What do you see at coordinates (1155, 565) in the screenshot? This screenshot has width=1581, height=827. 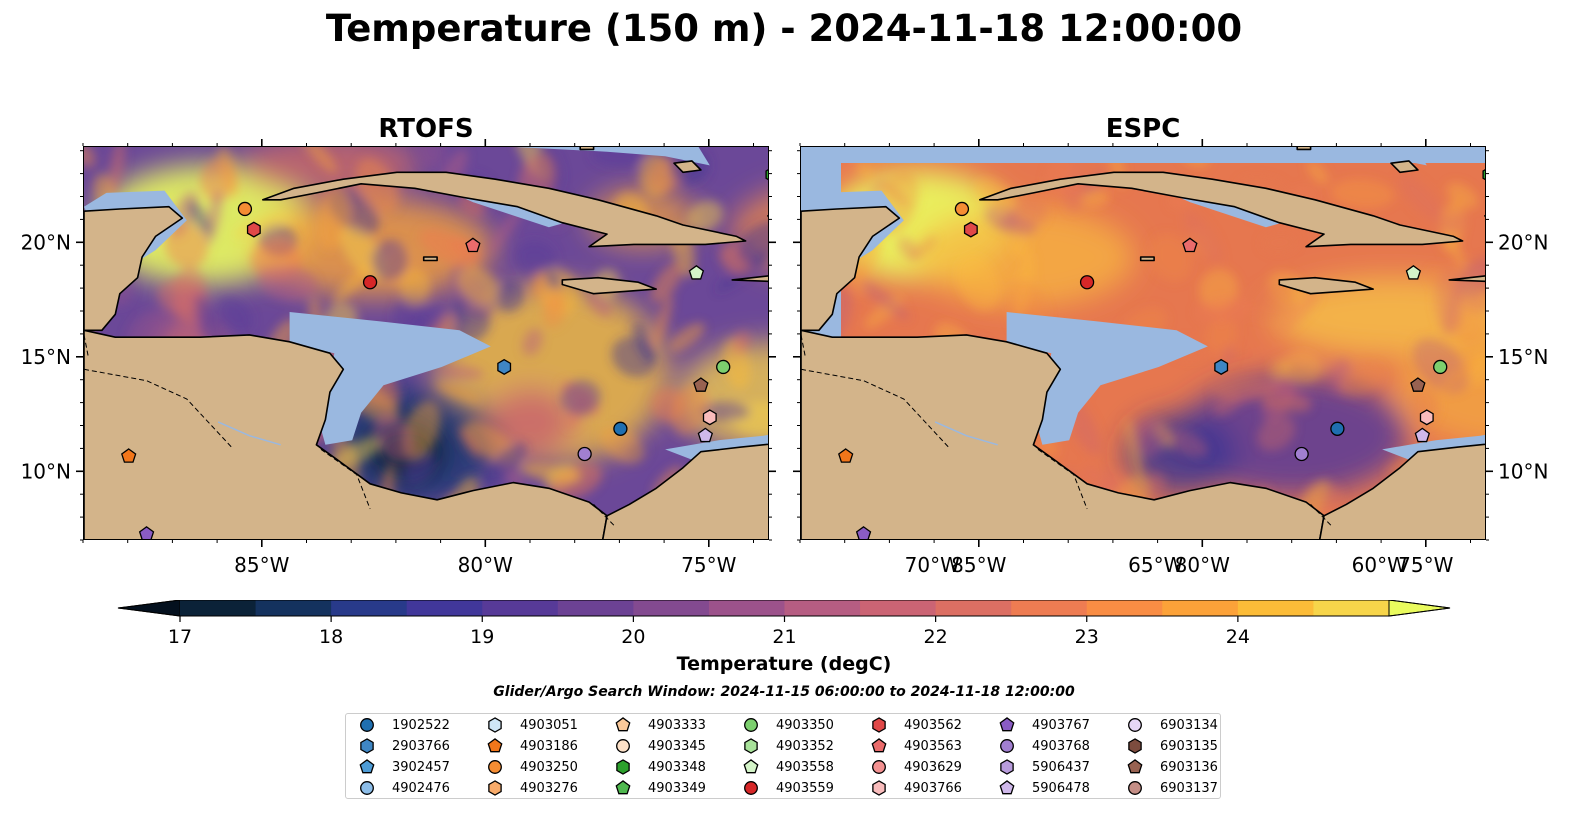 I see `x-tick-label: 65°W` at bounding box center [1155, 565].